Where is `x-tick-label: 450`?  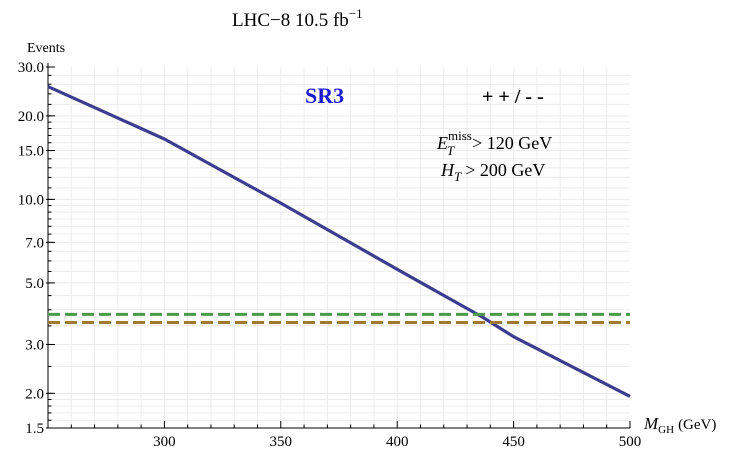
x-tick-label: 450 is located at coordinates (513, 442).